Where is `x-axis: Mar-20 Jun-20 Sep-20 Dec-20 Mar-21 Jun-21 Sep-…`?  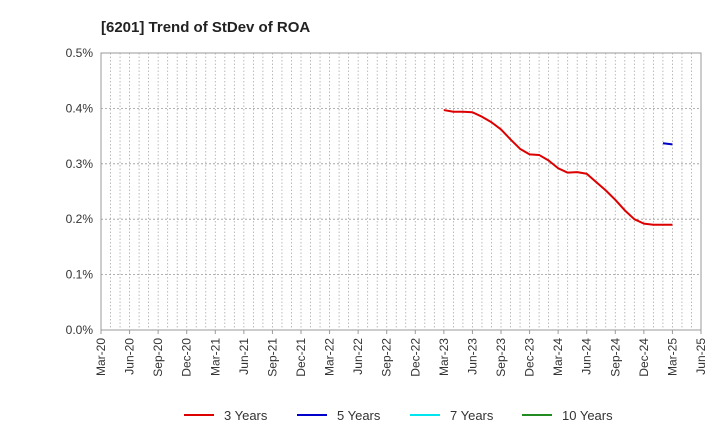 x-axis: Mar-20 Jun-20 Sep-20 Dec-20 Mar-21 Jun-21 Sep-… is located at coordinates (401, 353).